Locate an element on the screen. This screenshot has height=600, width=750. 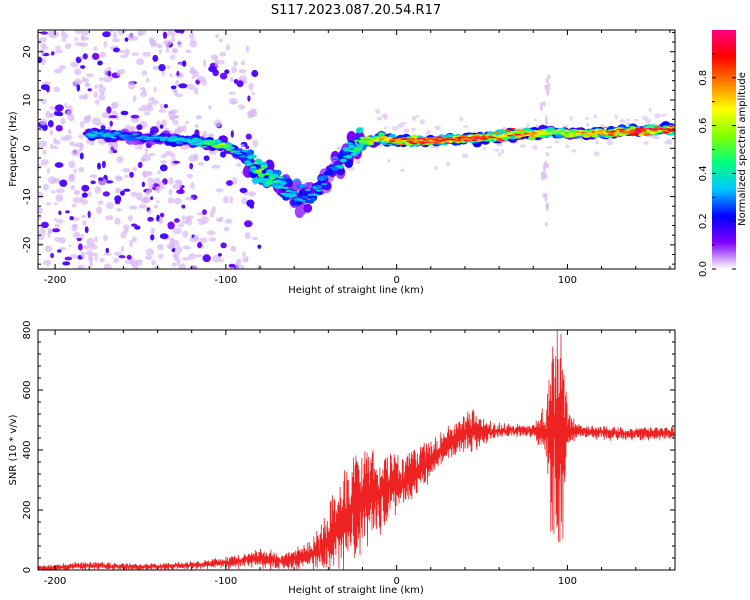
y-tick-label: 800 is located at coordinates (27, 329).